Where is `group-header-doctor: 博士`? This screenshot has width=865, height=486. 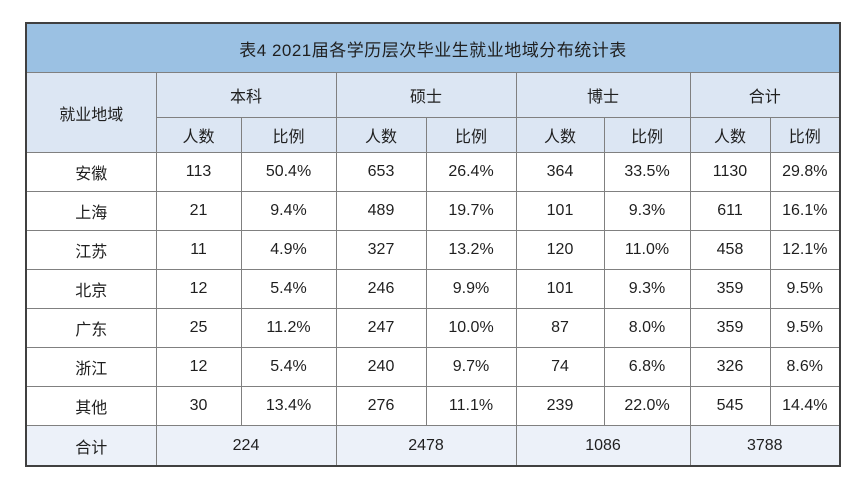
group-header-doctor: 博士 is located at coordinates (603, 95).